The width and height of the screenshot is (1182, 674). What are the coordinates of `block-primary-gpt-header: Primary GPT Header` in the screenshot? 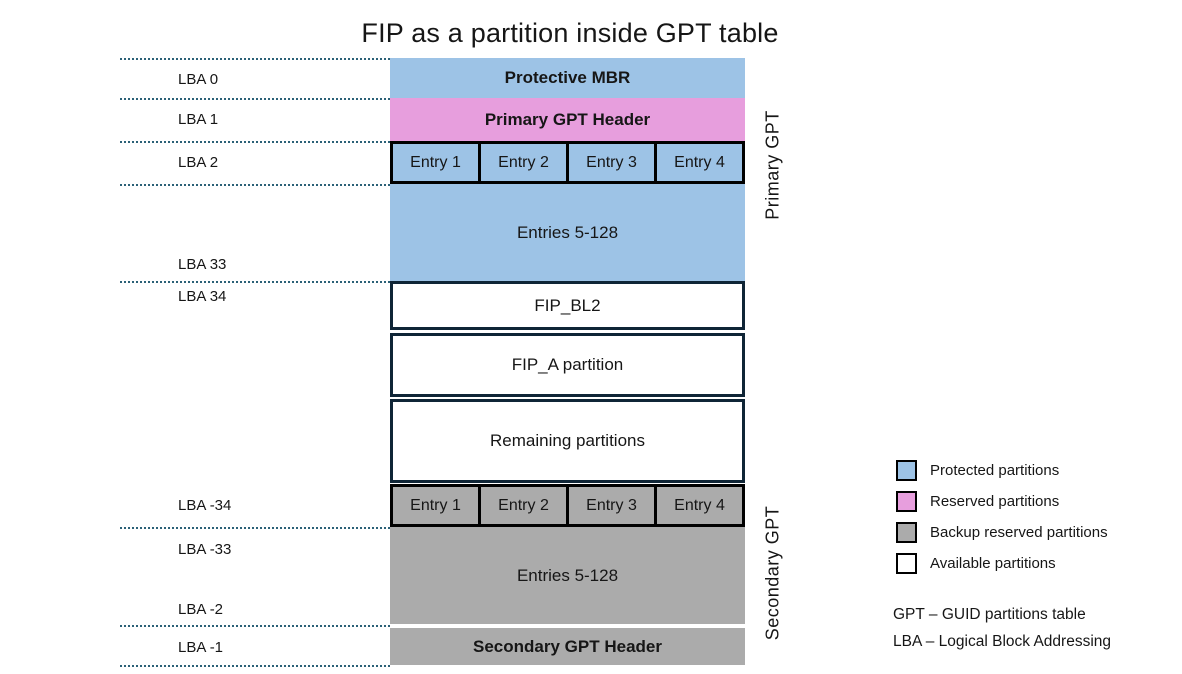 It's located at (567, 119).